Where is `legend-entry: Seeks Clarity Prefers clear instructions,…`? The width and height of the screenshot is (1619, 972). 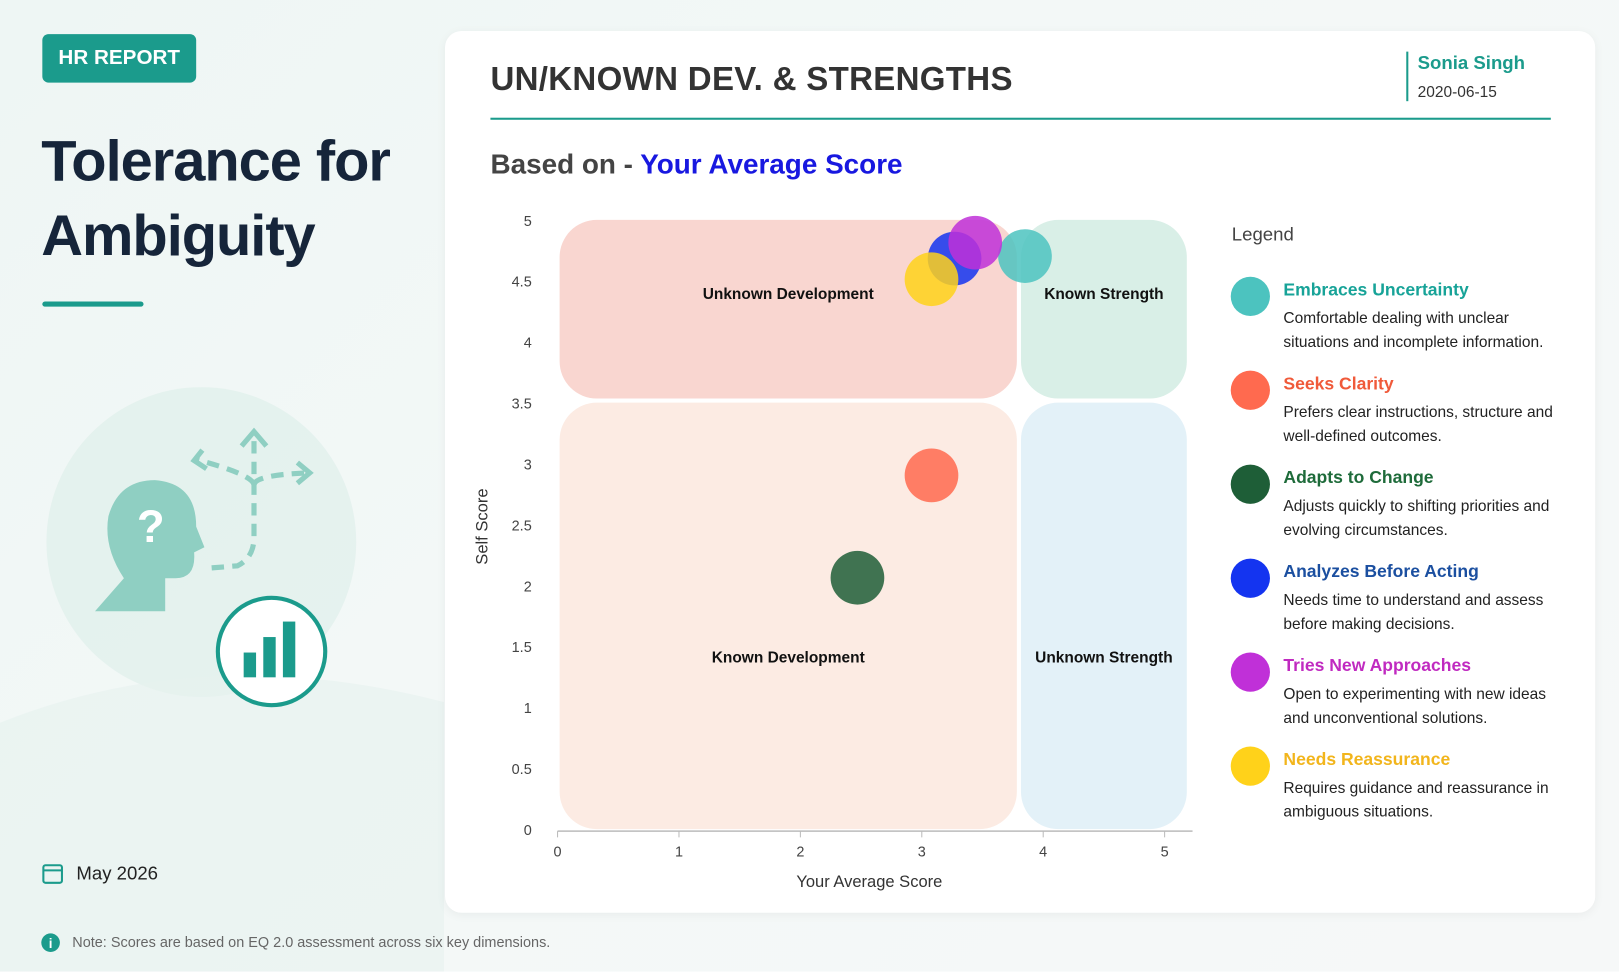 legend-entry: Seeks Clarity Prefers clear instructions,… is located at coordinates (1425, 411).